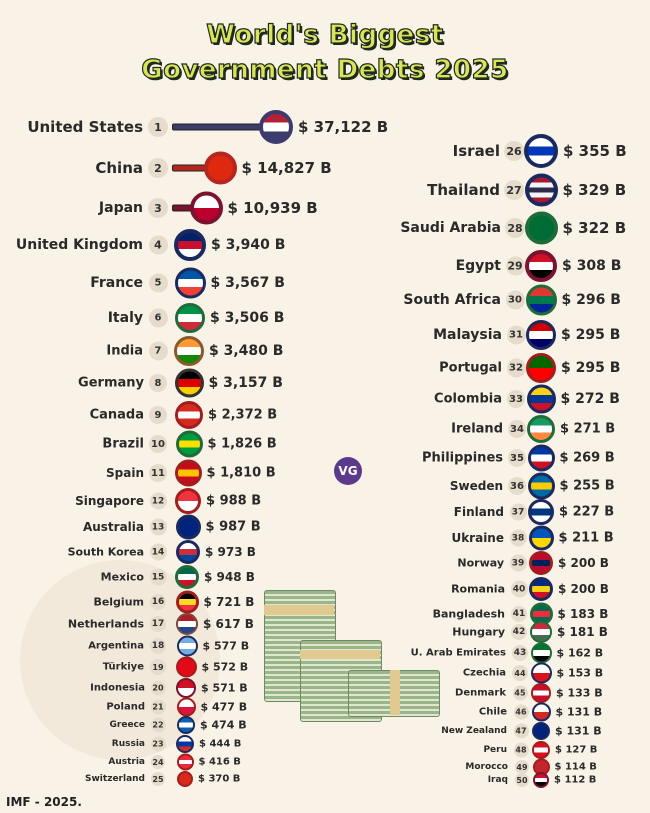  Describe the element at coordinates (541, 399) in the screenshot. I see `flag-icon-colombia` at that location.